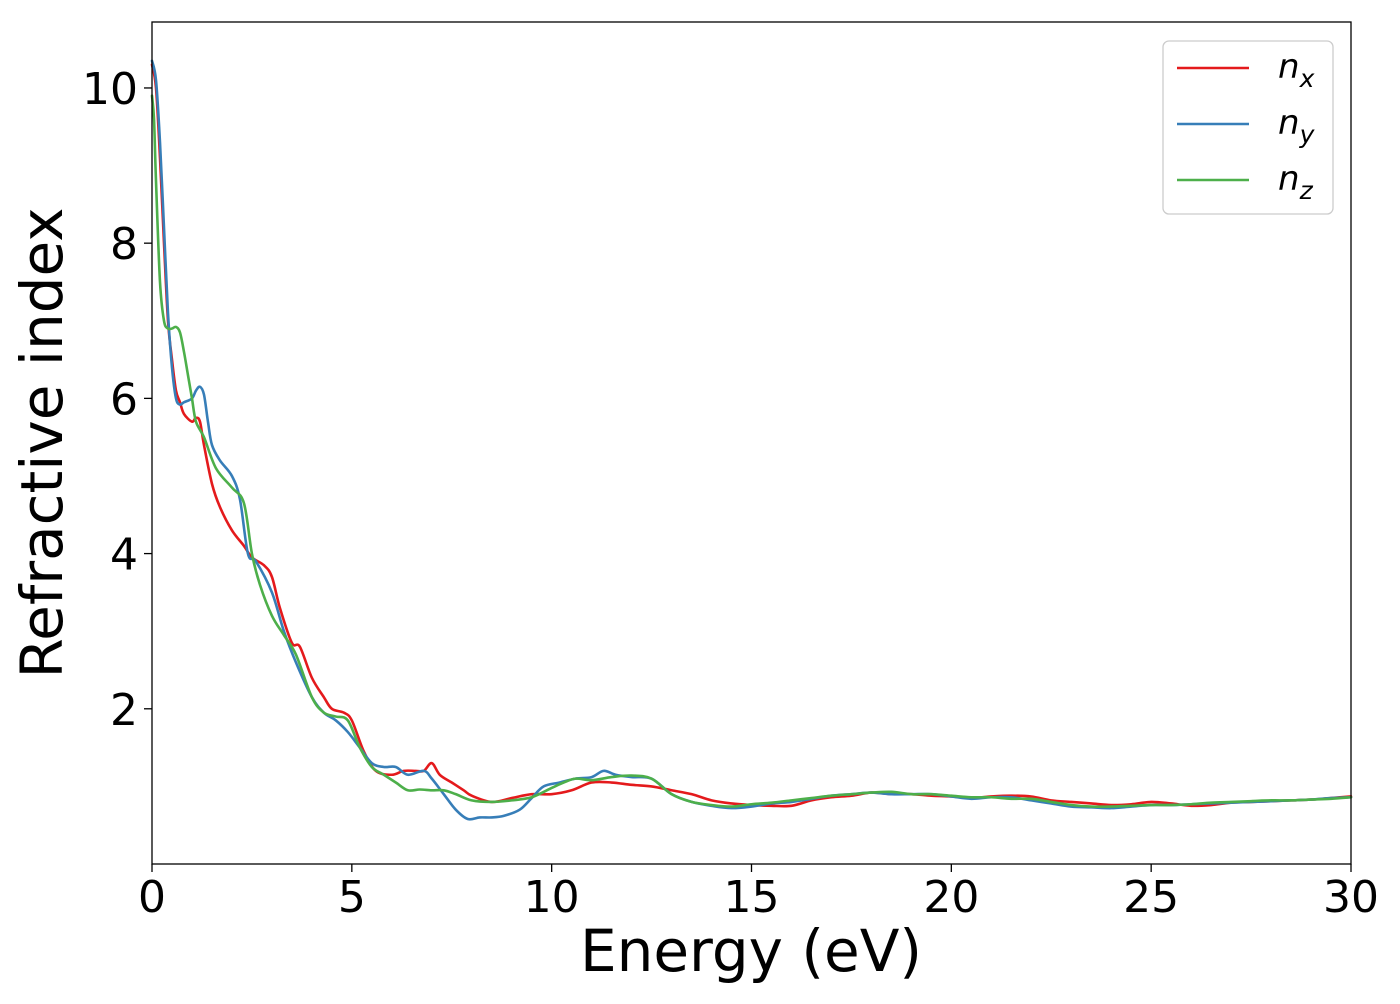  I want to click on x-tick-label: 10, so click(552, 897).